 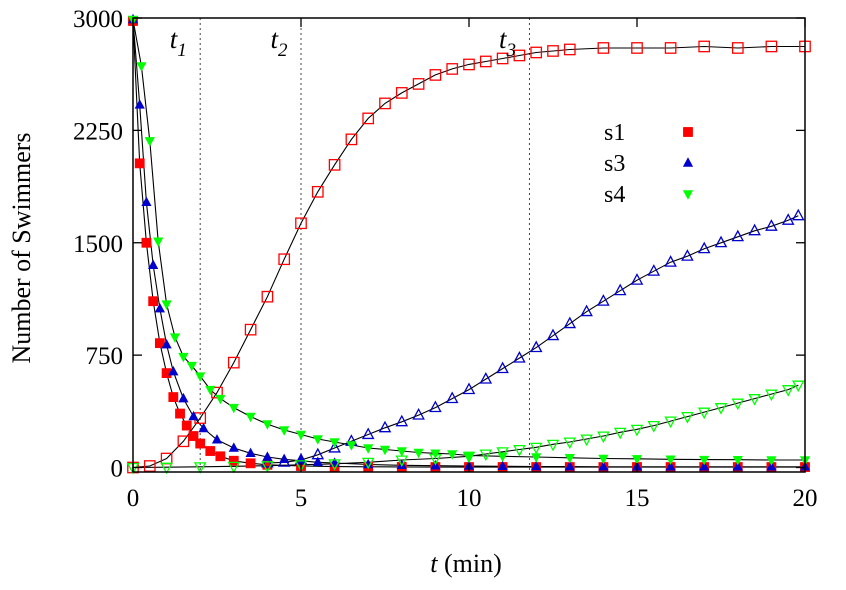 What do you see at coordinates (649, 164) in the screenshot?
I see `legend: s1 s3 s4` at bounding box center [649, 164].